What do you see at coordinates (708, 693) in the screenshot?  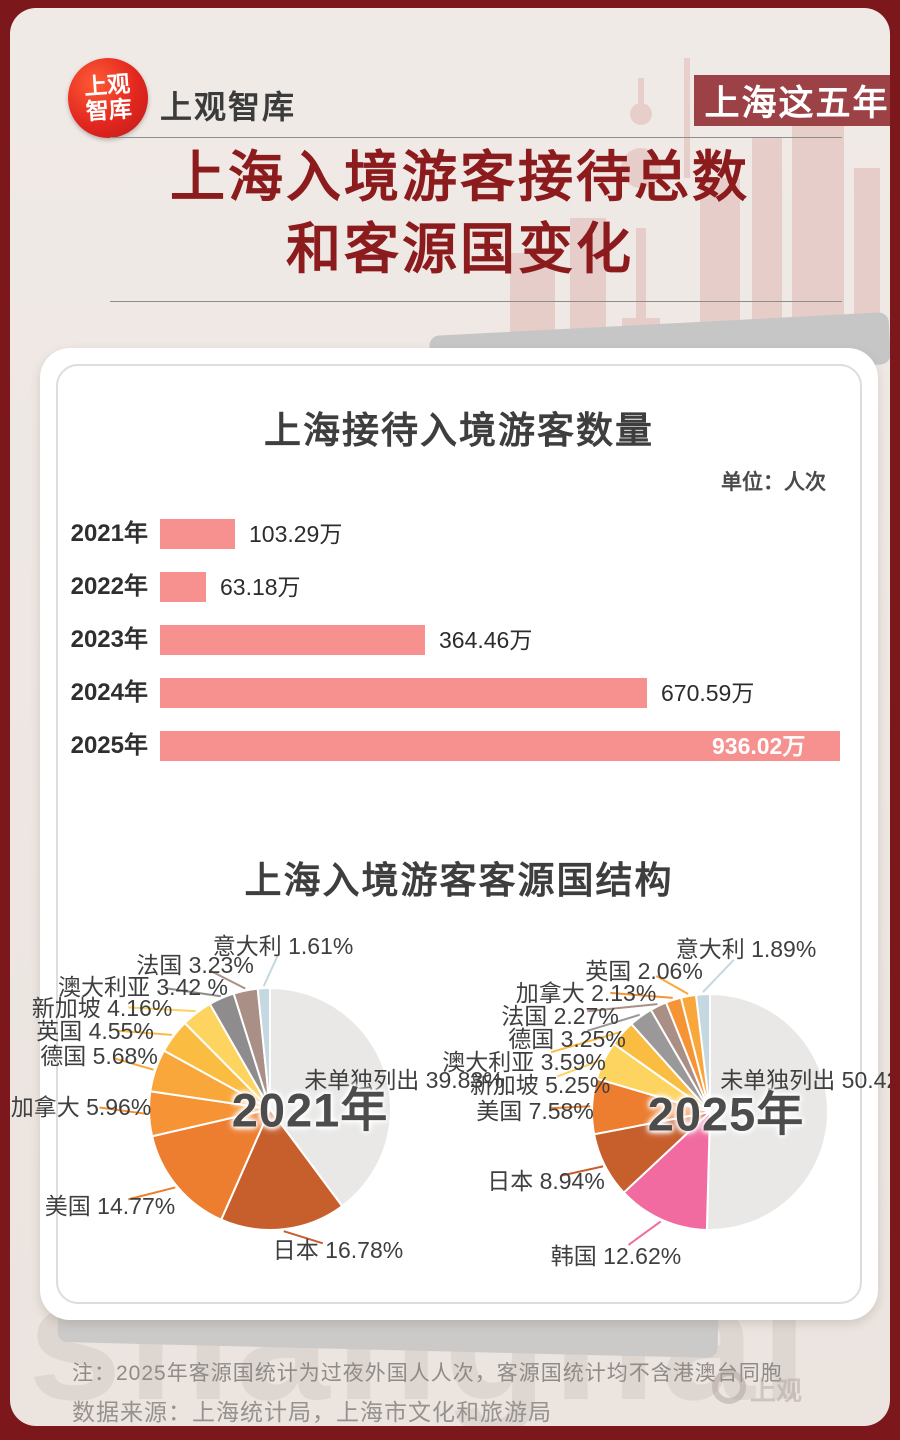 I see `bar-value-label: 670.59万` at bounding box center [708, 693].